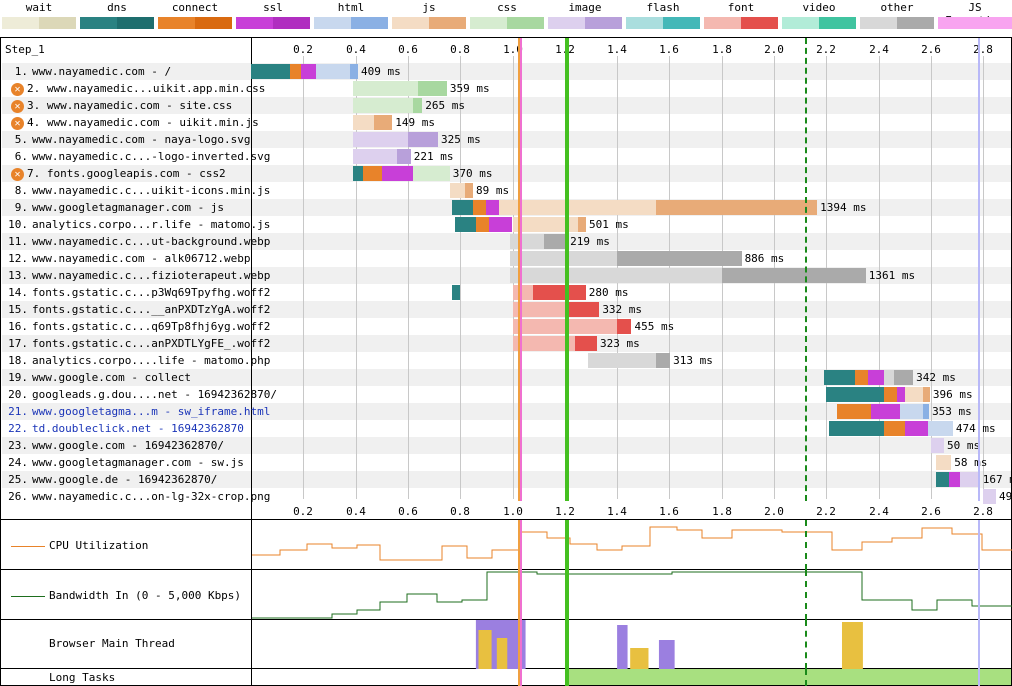 This screenshot has width=1012, height=686. I want to click on request-label: 17. fonts.gstatic.c...anPXDTLYgFE_.woff2, so click(137, 343).